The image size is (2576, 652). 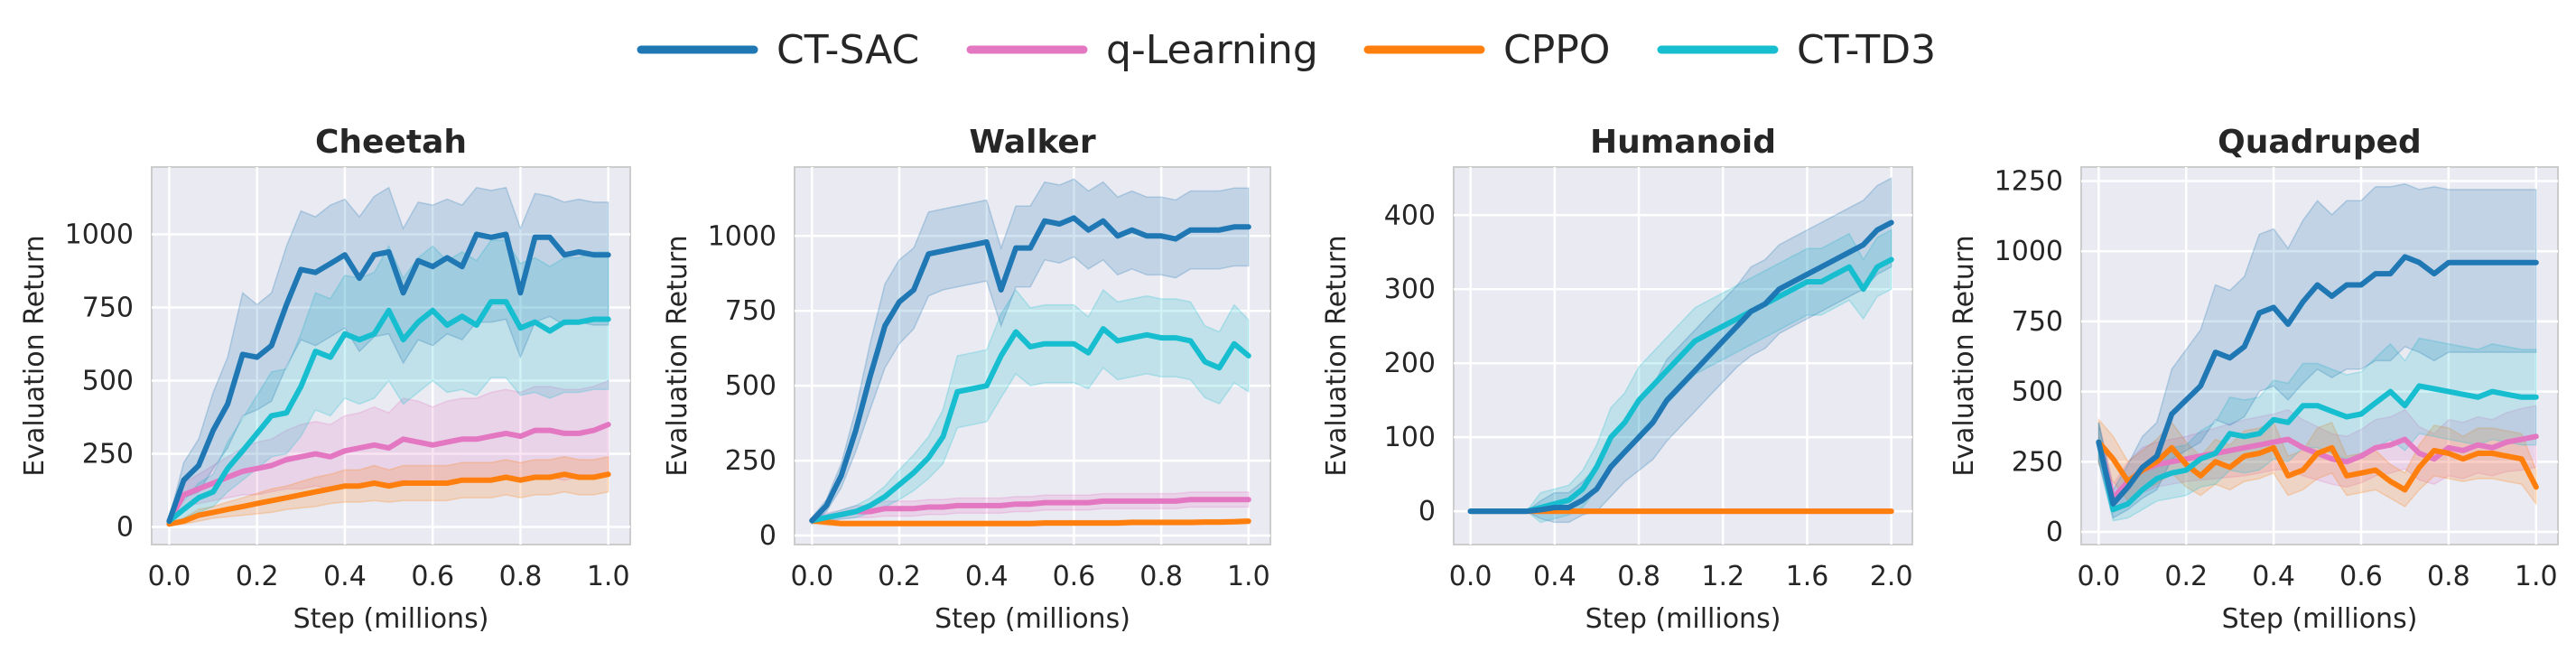 What do you see at coordinates (1722, 577) in the screenshot?
I see `humanoid-x-tick-label: 1.2` at bounding box center [1722, 577].